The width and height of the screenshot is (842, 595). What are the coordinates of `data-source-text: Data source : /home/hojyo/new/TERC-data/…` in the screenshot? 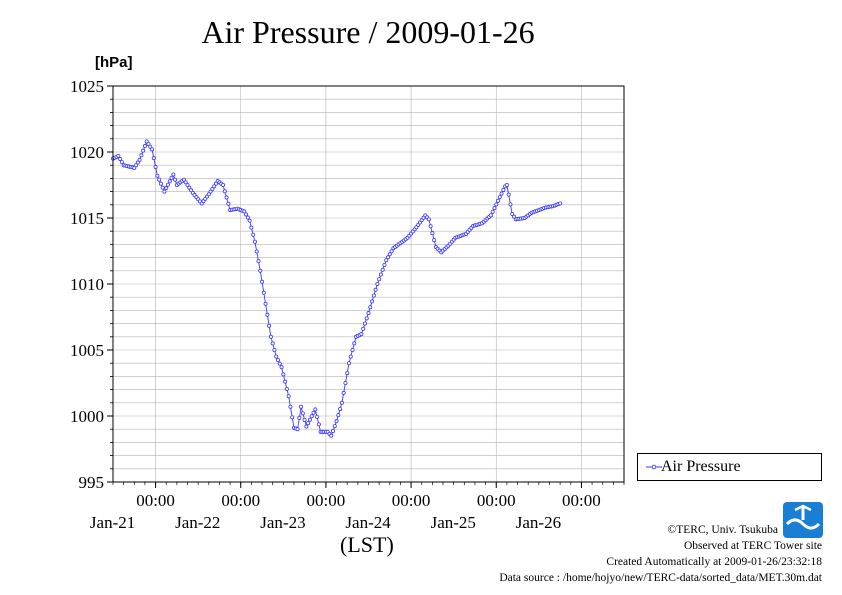 It's located at (660, 578).